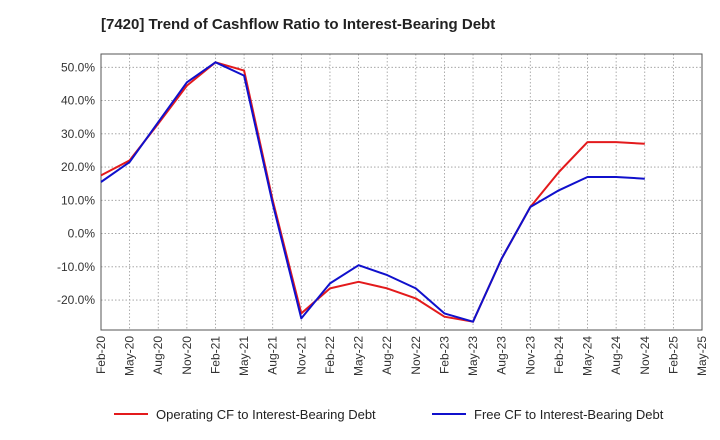 The image size is (720, 440). I want to click on x-tick-label: Nov-22, so click(416, 355).